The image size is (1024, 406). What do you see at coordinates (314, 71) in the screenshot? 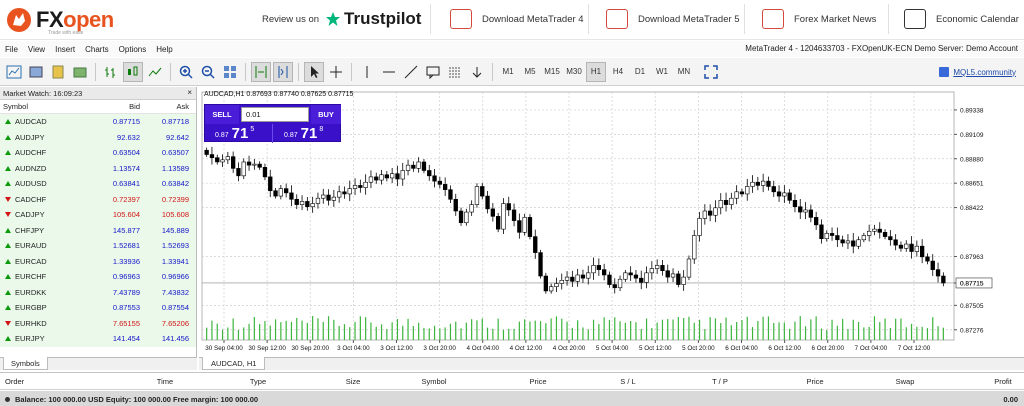
I see `cursor-button` at bounding box center [314, 71].